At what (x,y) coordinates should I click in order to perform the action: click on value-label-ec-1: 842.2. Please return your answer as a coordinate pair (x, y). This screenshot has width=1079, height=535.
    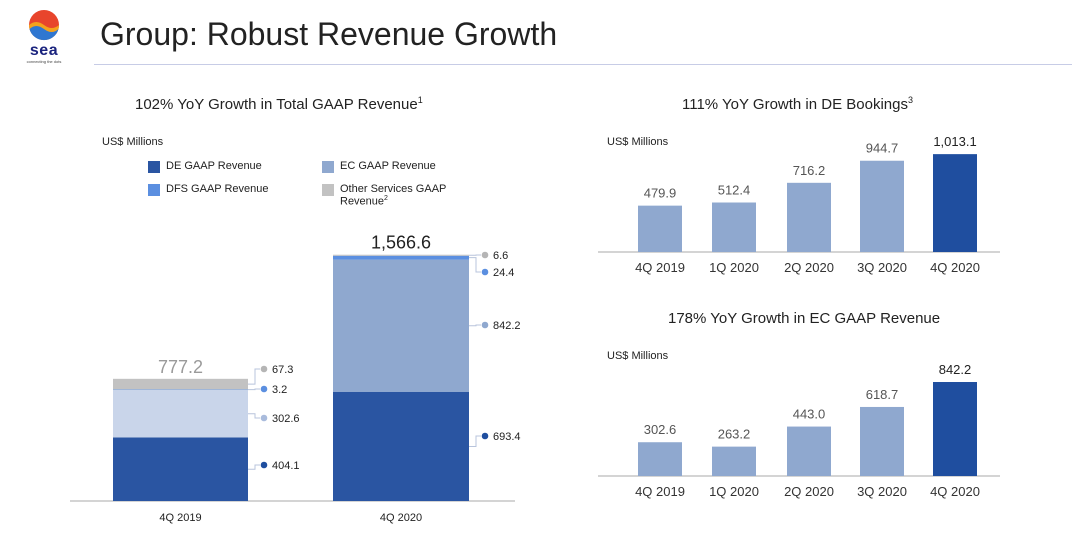
    Looking at the image, I should click on (507, 326).